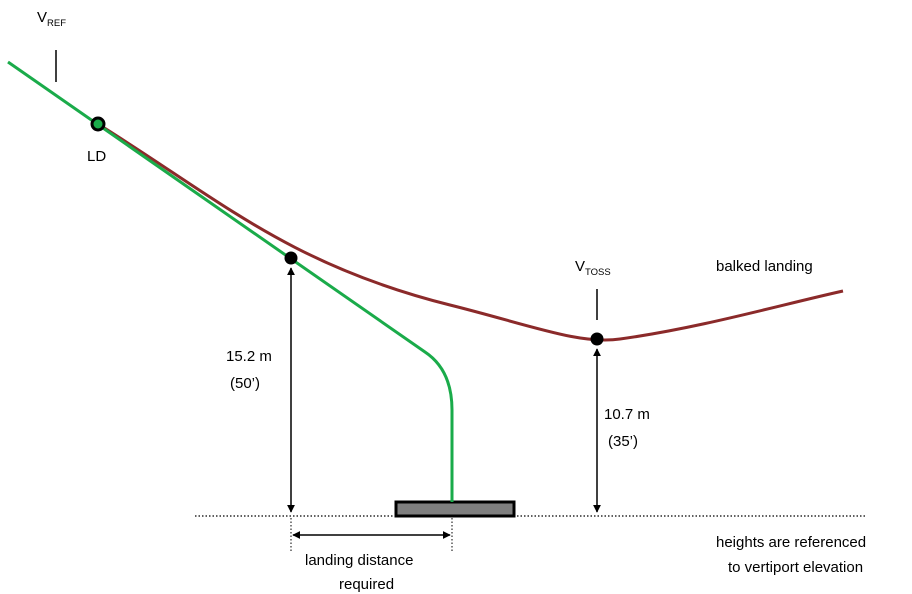 Image resolution: width=912 pixels, height=594 pixels. Describe the element at coordinates (96, 156) in the screenshot. I see `ld-label: LD` at that location.